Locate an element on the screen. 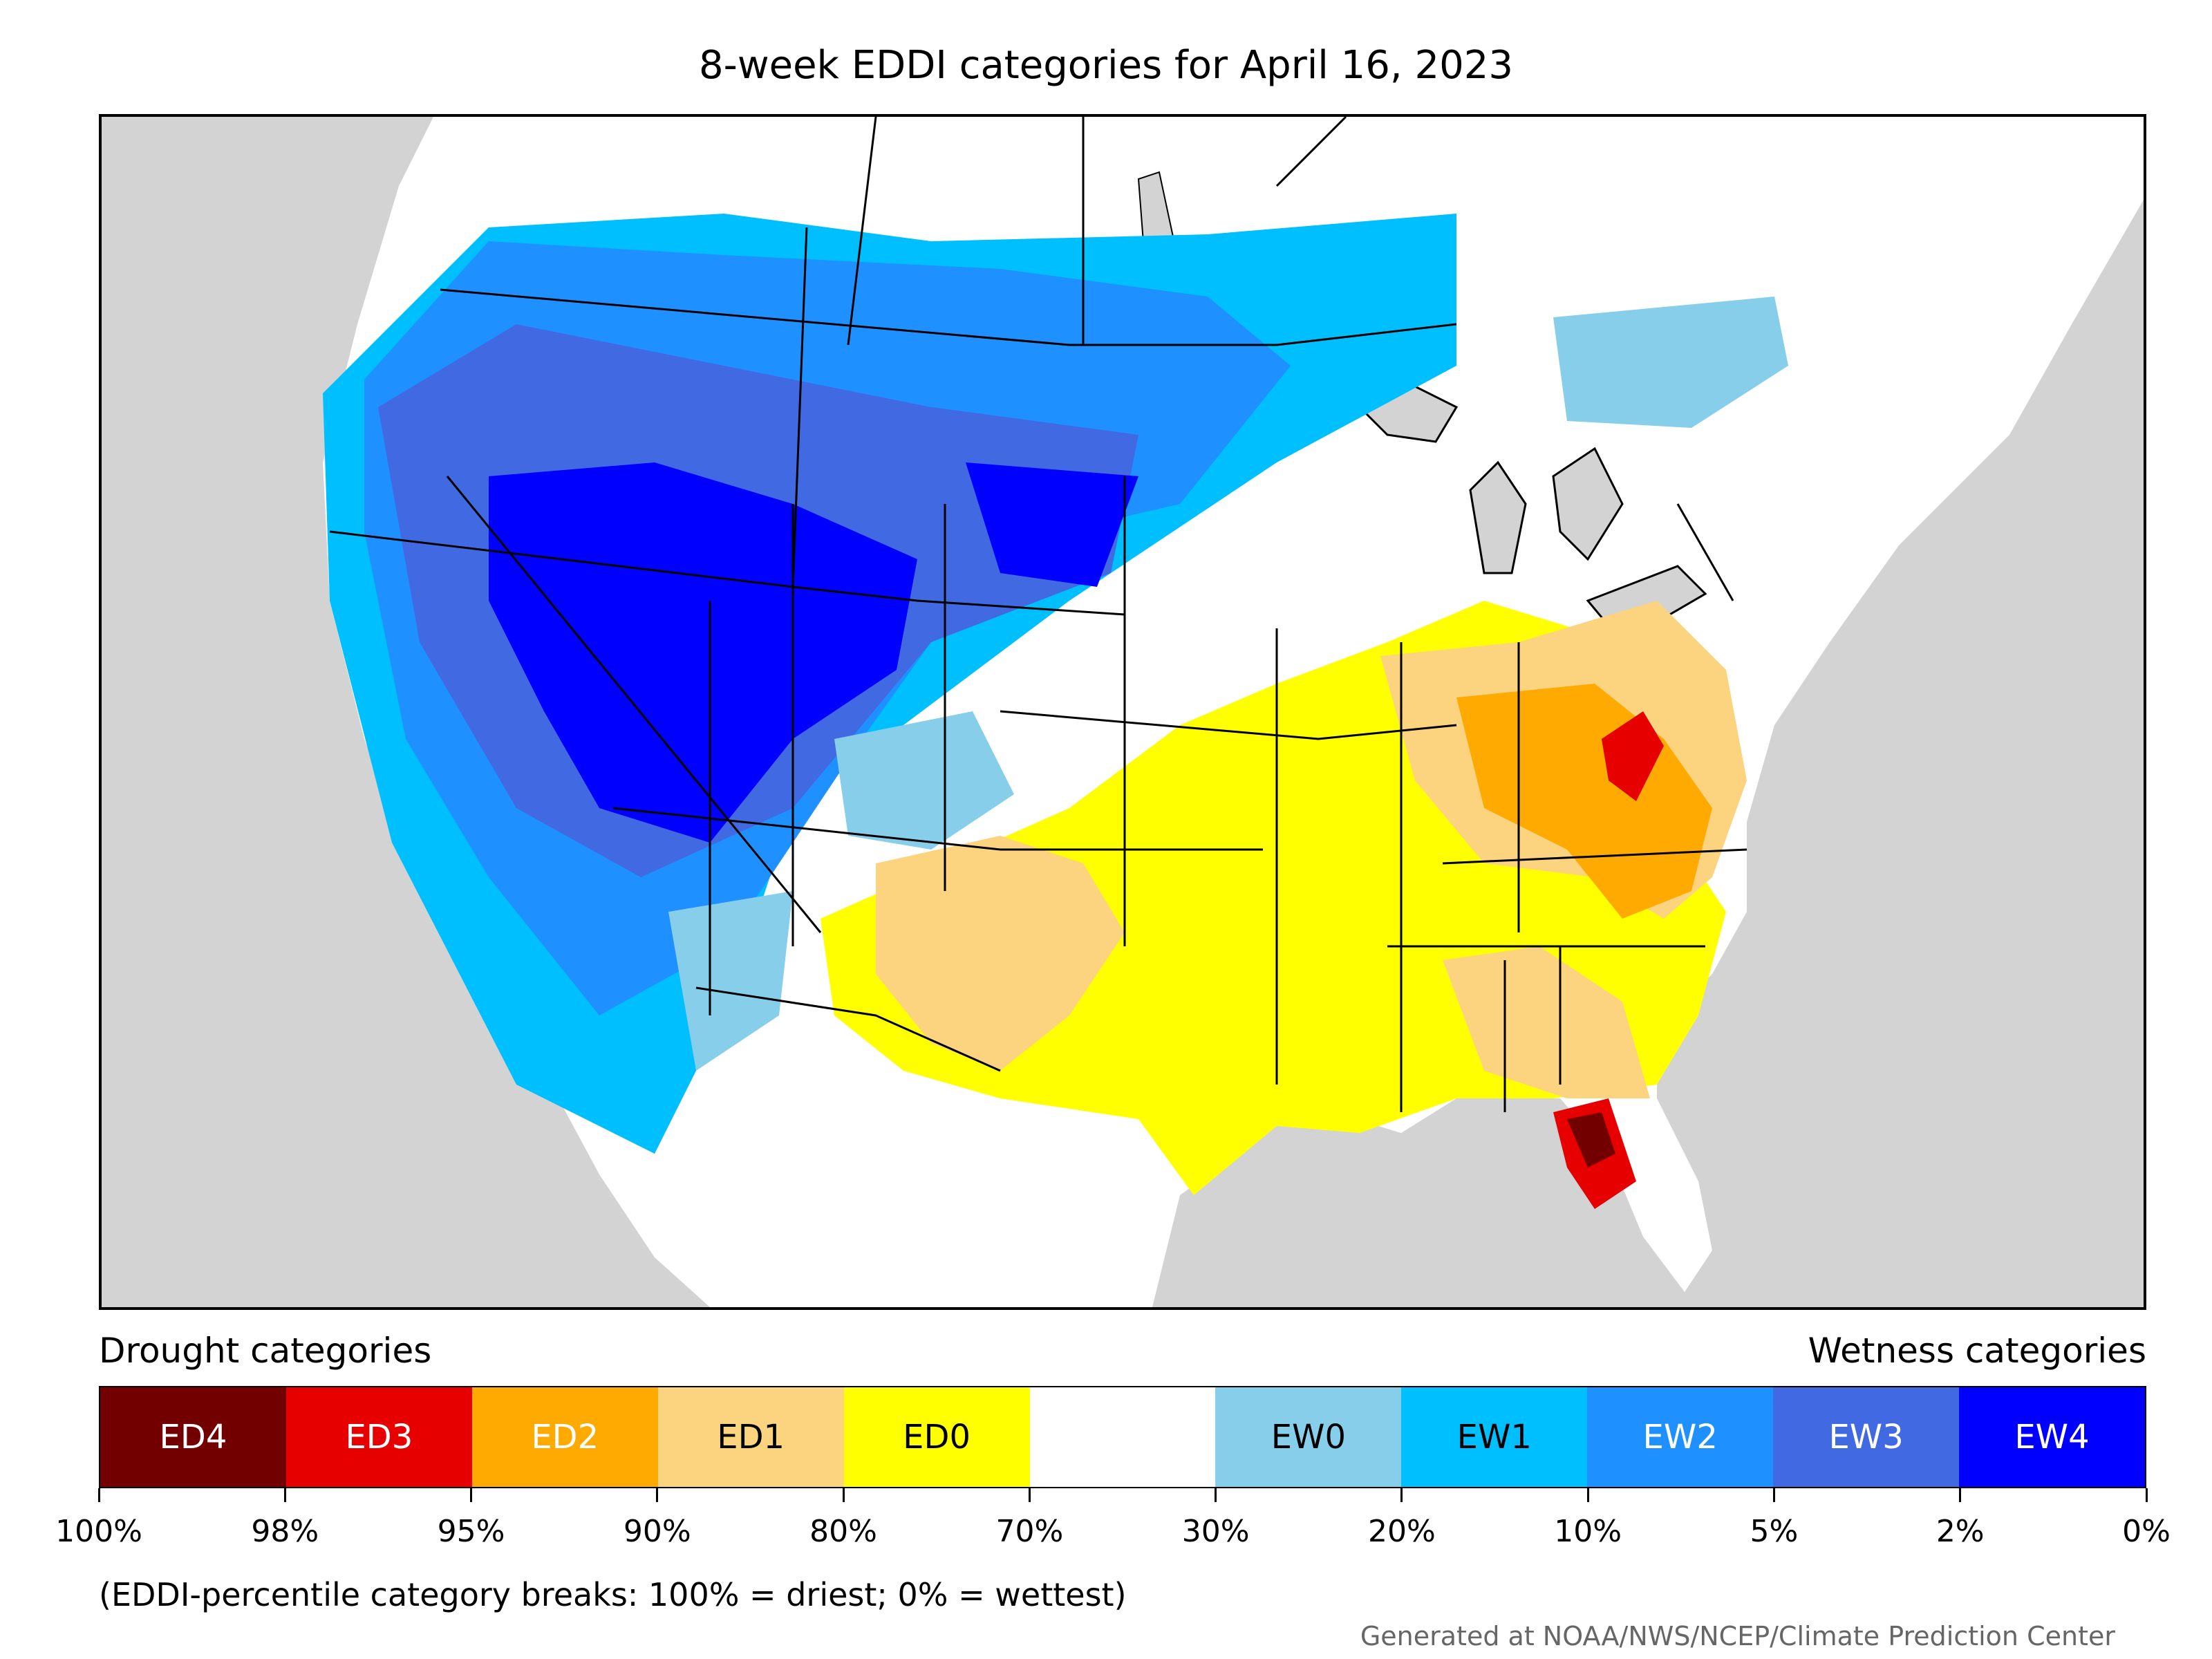 The height and width of the screenshot is (1659, 2212). region-ew0-west is located at coordinates (841, 891).